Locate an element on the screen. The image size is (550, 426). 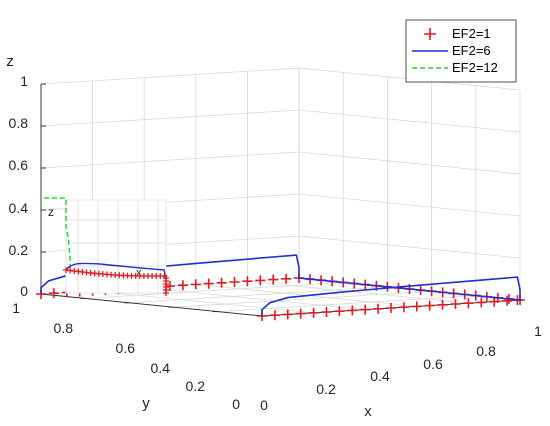
z-tick-label: 0.6 is located at coordinates (19, 165).